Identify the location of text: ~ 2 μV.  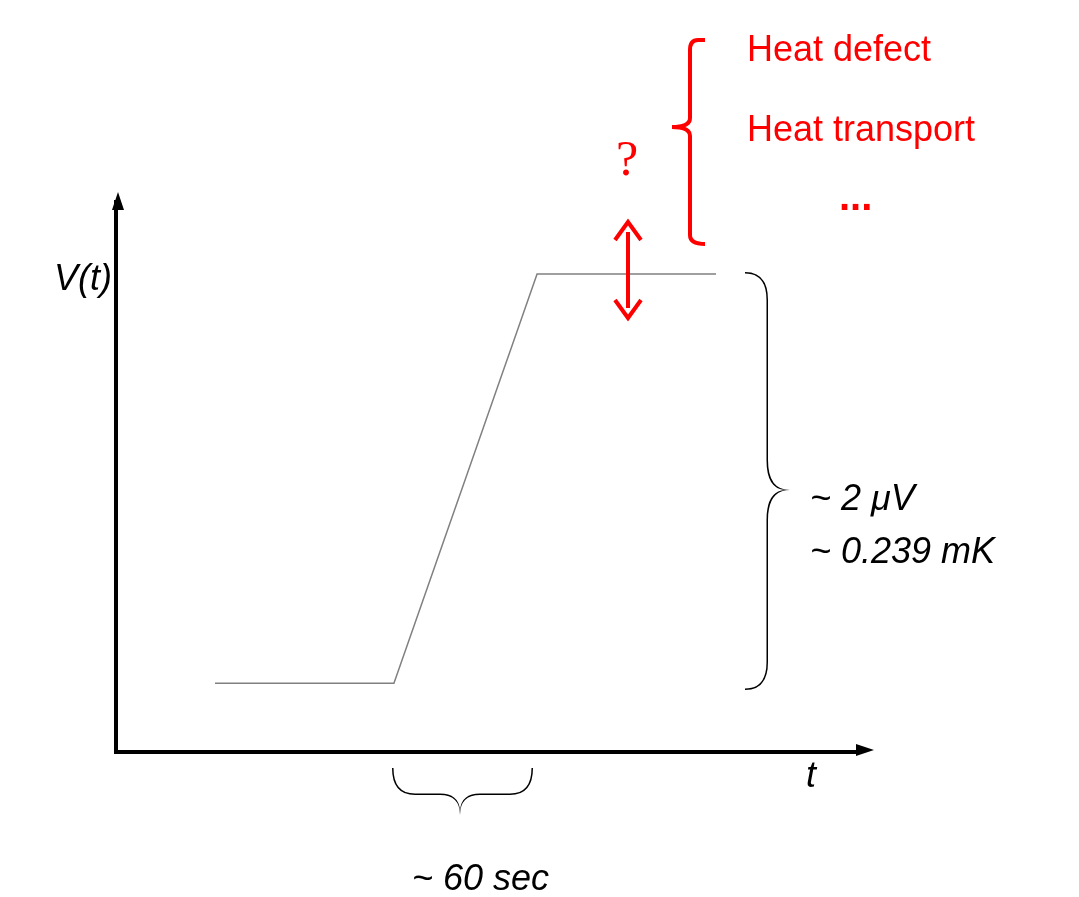
(864, 497).